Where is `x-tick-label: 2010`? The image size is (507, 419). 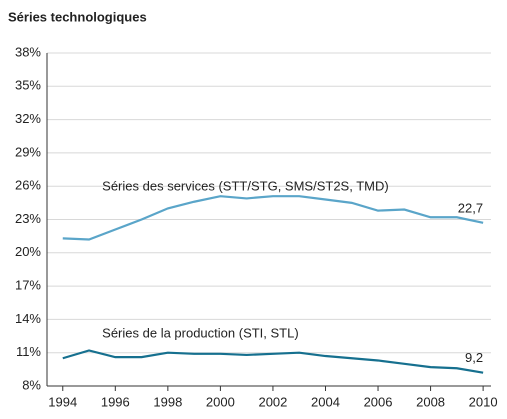 x-tick-label: 2010 is located at coordinates (483, 401).